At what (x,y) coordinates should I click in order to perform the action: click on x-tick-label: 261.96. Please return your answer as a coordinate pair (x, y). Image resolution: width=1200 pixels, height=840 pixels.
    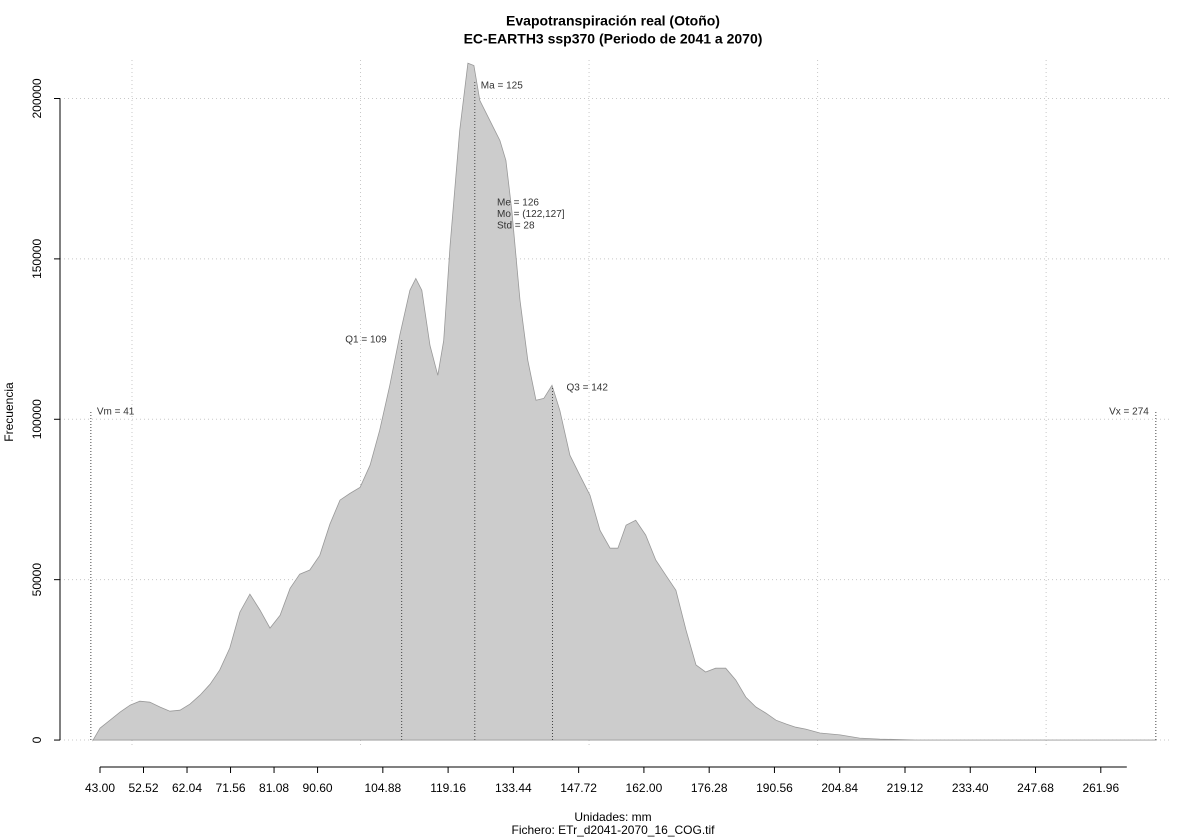
    Looking at the image, I should click on (1100, 788).